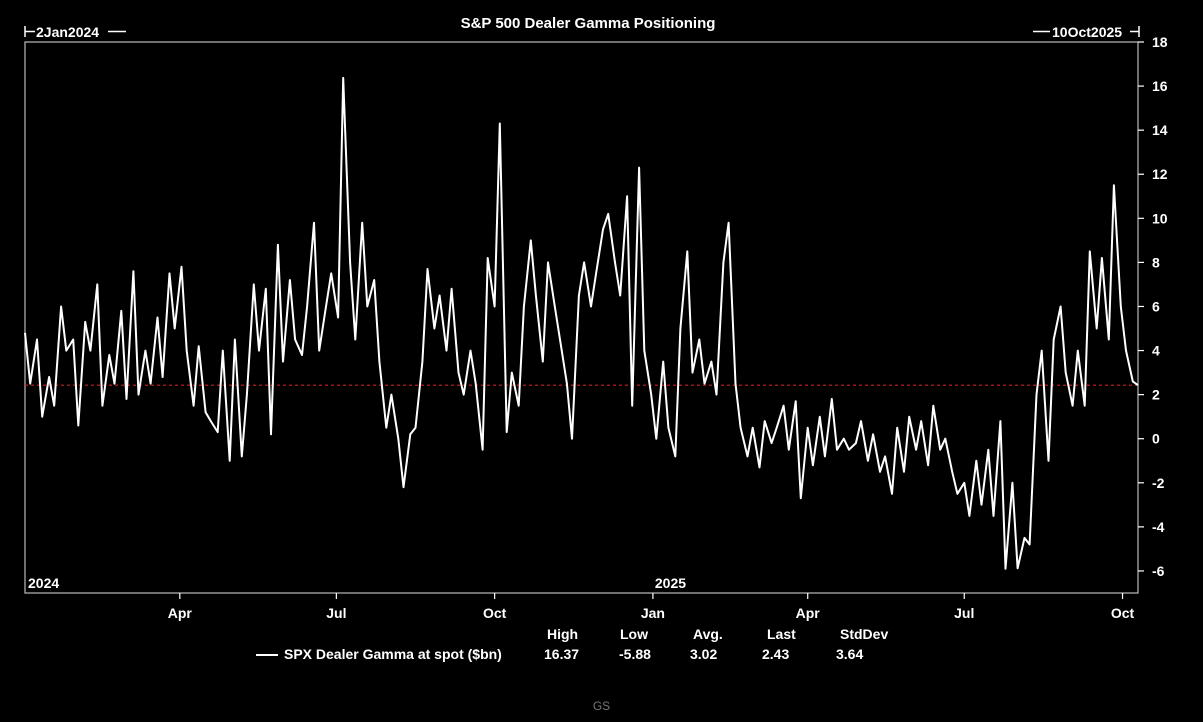 This screenshot has width=1203, height=722. What do you see at coordinates (1156, 262) in the screenshot?
I see `y-tick-label: 8` at bounding box center [1156, 262].